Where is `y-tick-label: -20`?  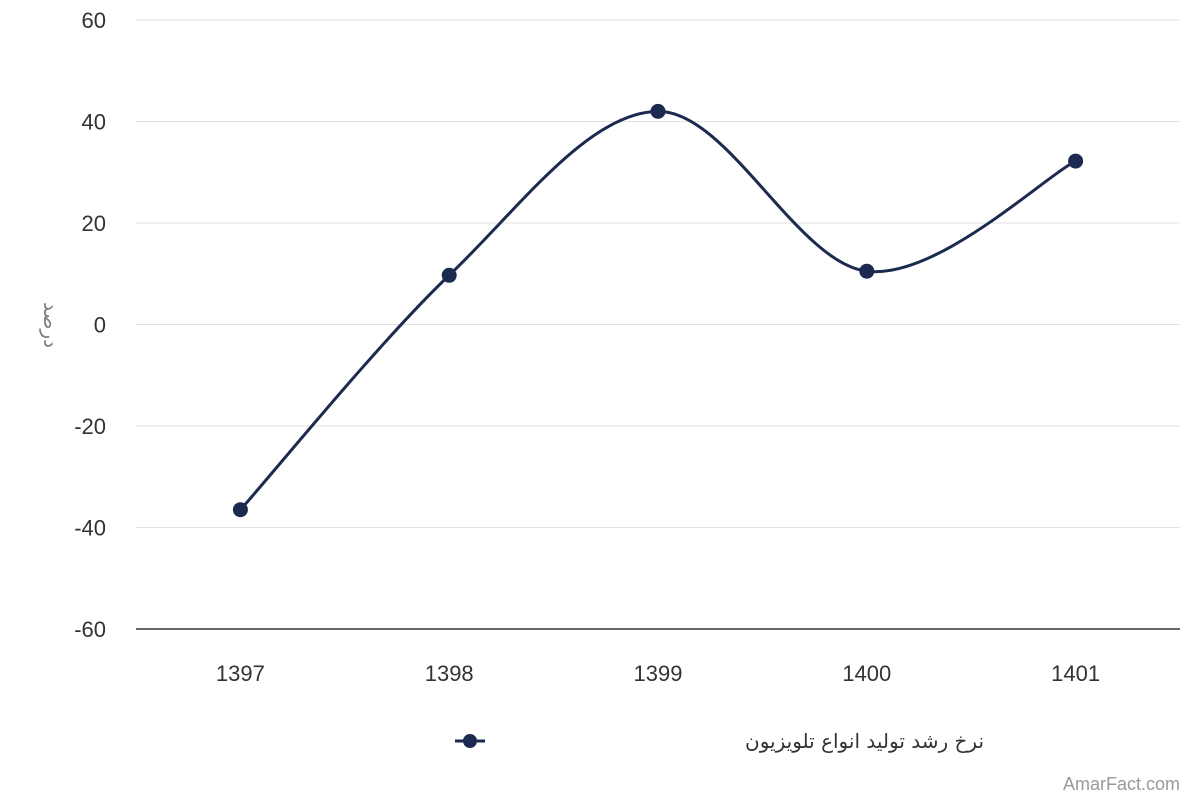 y-tick-label: -20 is located at coordinates (90, 426).